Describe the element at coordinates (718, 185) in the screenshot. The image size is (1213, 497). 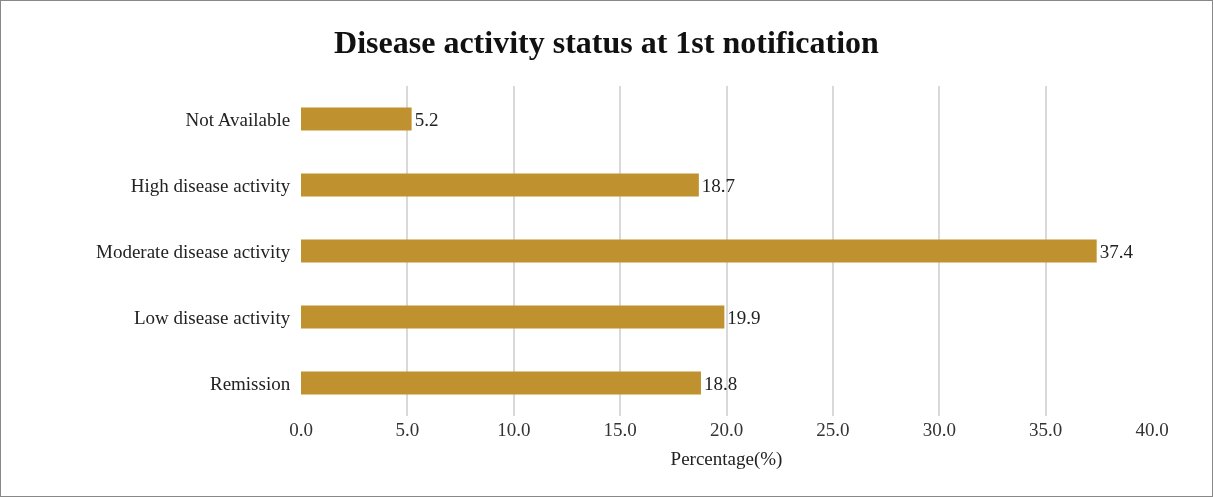
I see `data-label: 18.7` at that location.